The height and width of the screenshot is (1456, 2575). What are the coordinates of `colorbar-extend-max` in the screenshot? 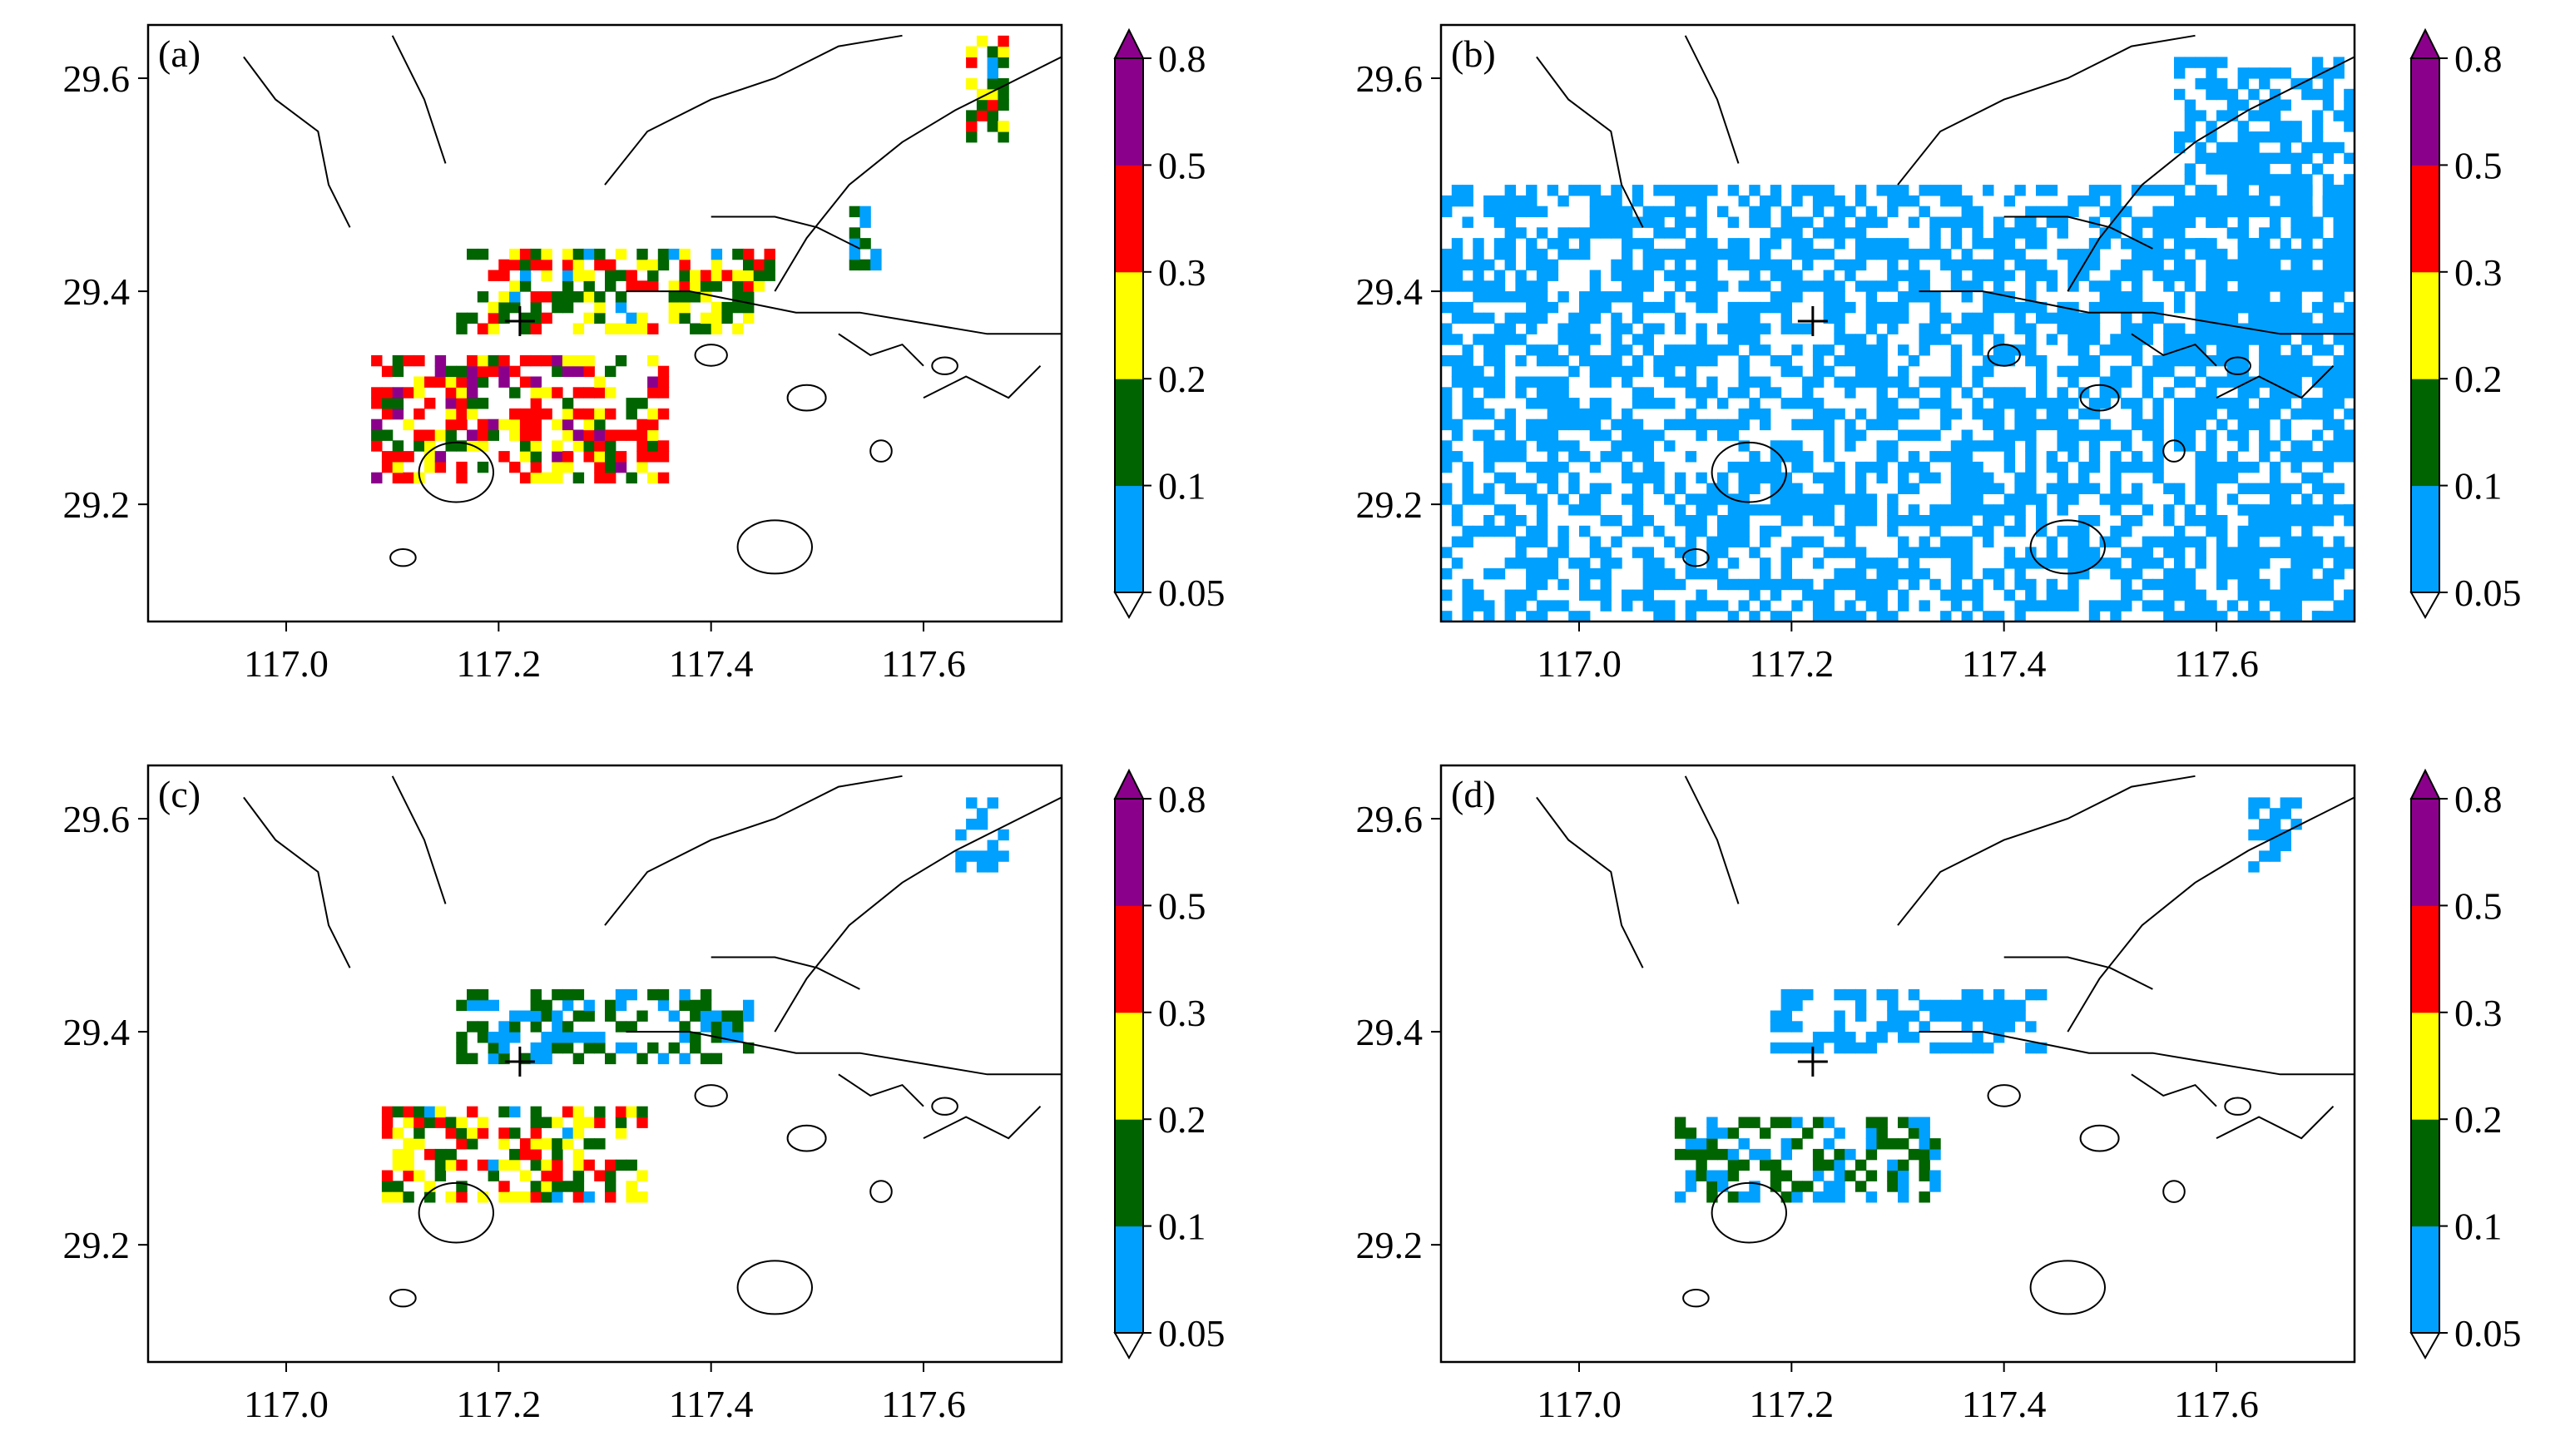 It's located at (2425, 784).